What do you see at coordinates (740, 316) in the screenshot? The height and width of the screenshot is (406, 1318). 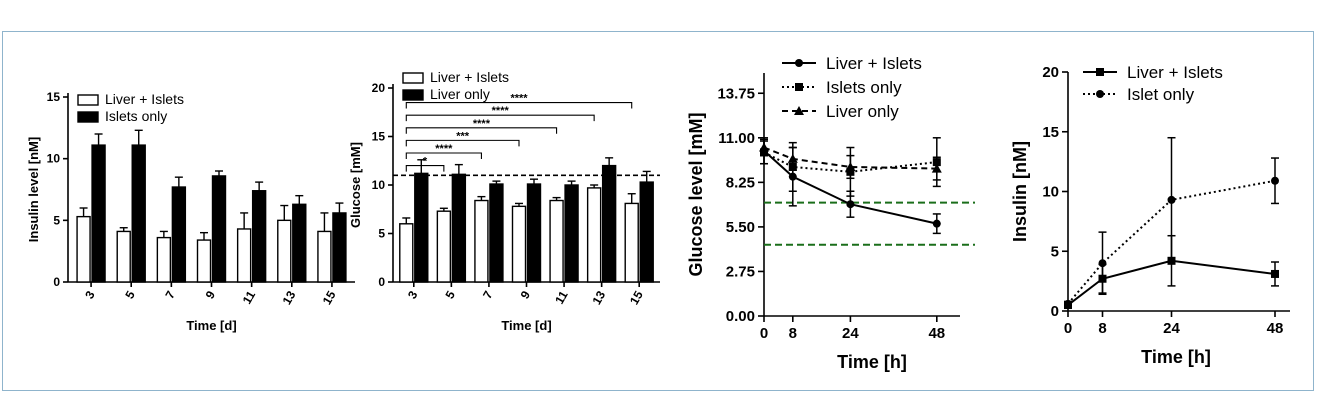 I see `y-tick-label: 0.00` at bounding box center [740, 316].